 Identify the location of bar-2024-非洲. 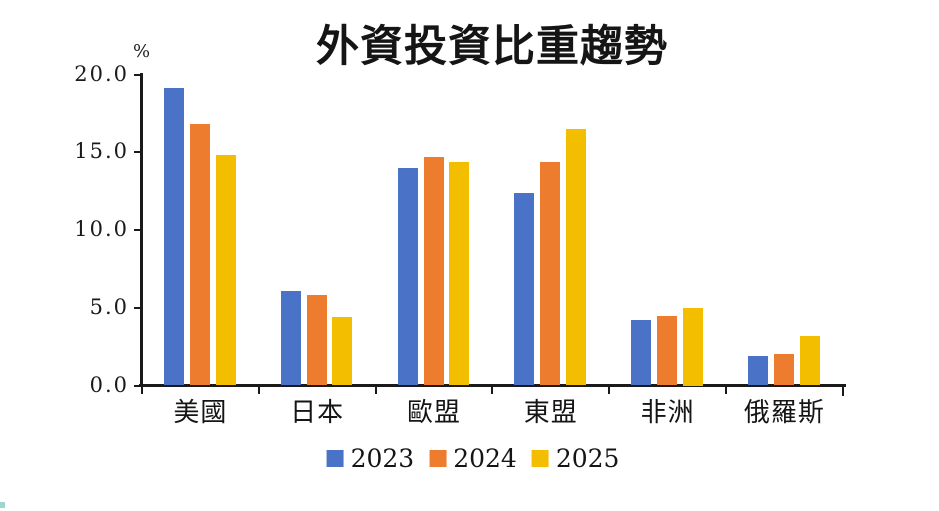
(667, 350).